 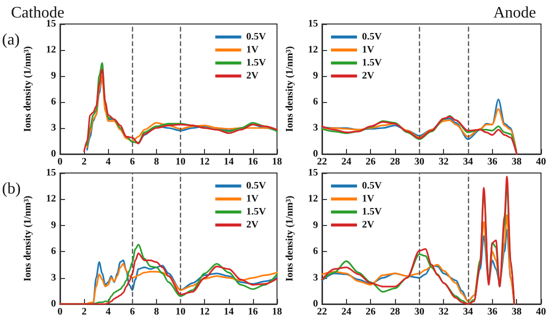 What do you see at coordinates (514, 13) in the screenshot?
I see `chart-title: Anode` at bounding box center [514, 13].